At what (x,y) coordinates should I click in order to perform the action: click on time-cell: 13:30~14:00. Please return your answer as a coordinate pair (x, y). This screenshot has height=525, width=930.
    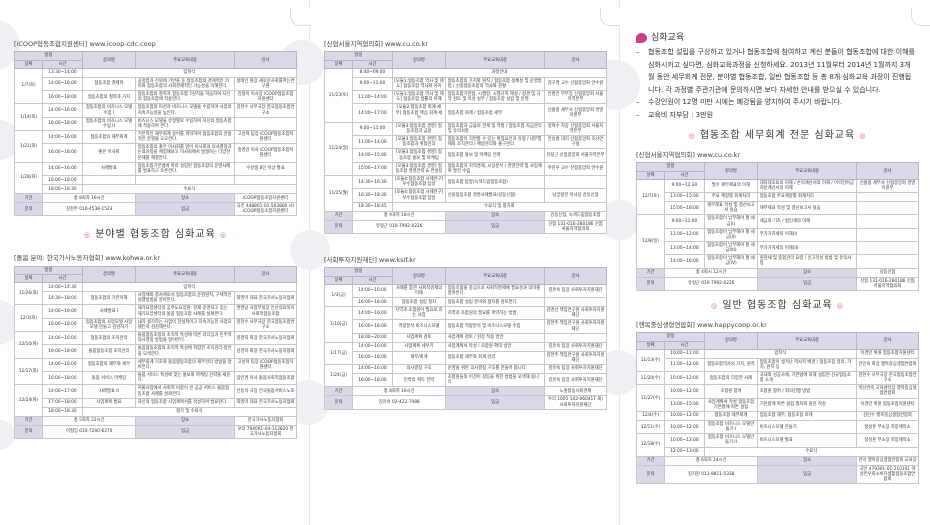
    Looking at the image, I should click on (62, 72).